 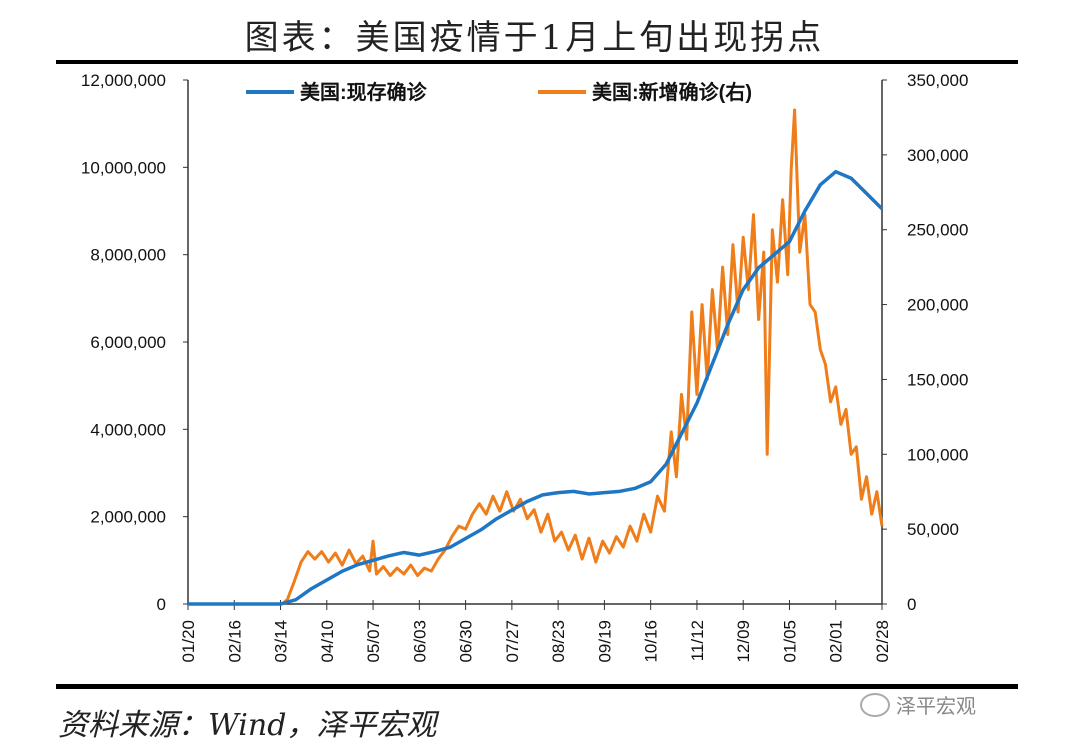 What do you see at coordinates (697, 640) in the screenshot?
I see `x-tick-label: 11/12` at bounding box center [697, 640].